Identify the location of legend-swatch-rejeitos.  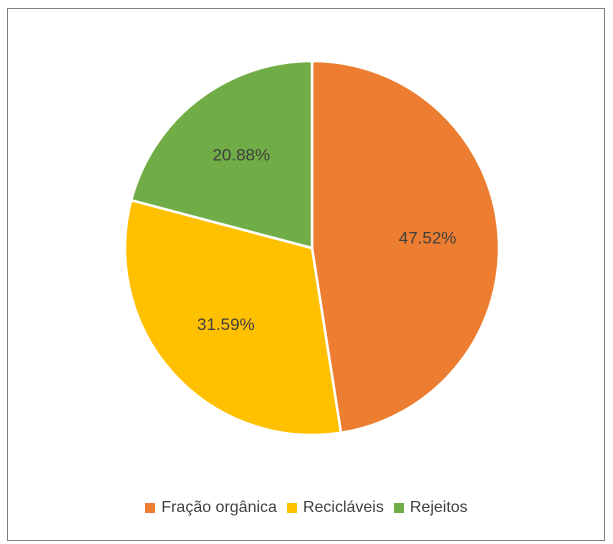
(398, 508).